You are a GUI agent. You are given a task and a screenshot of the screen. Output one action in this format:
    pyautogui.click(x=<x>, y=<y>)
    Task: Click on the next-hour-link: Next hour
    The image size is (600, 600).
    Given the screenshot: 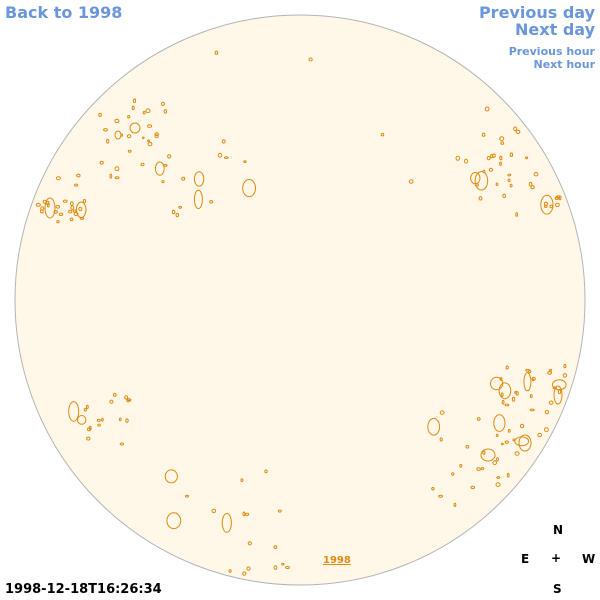 What is the action you would take?
    pyautogui.click(x=564, y=64)
    